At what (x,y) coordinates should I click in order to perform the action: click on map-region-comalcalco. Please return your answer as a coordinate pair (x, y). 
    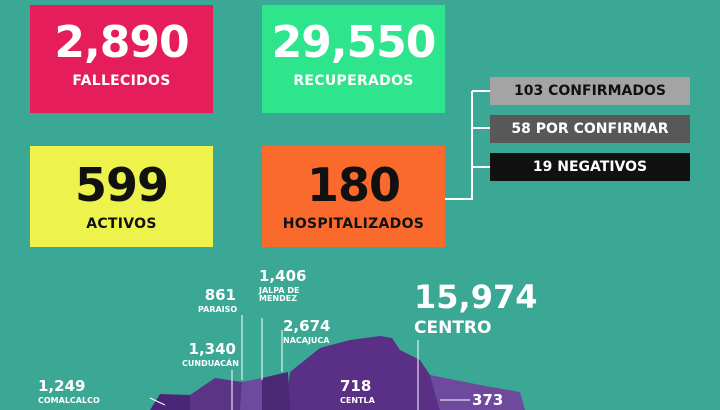
    Looking at the image, I should click on (170, 402).